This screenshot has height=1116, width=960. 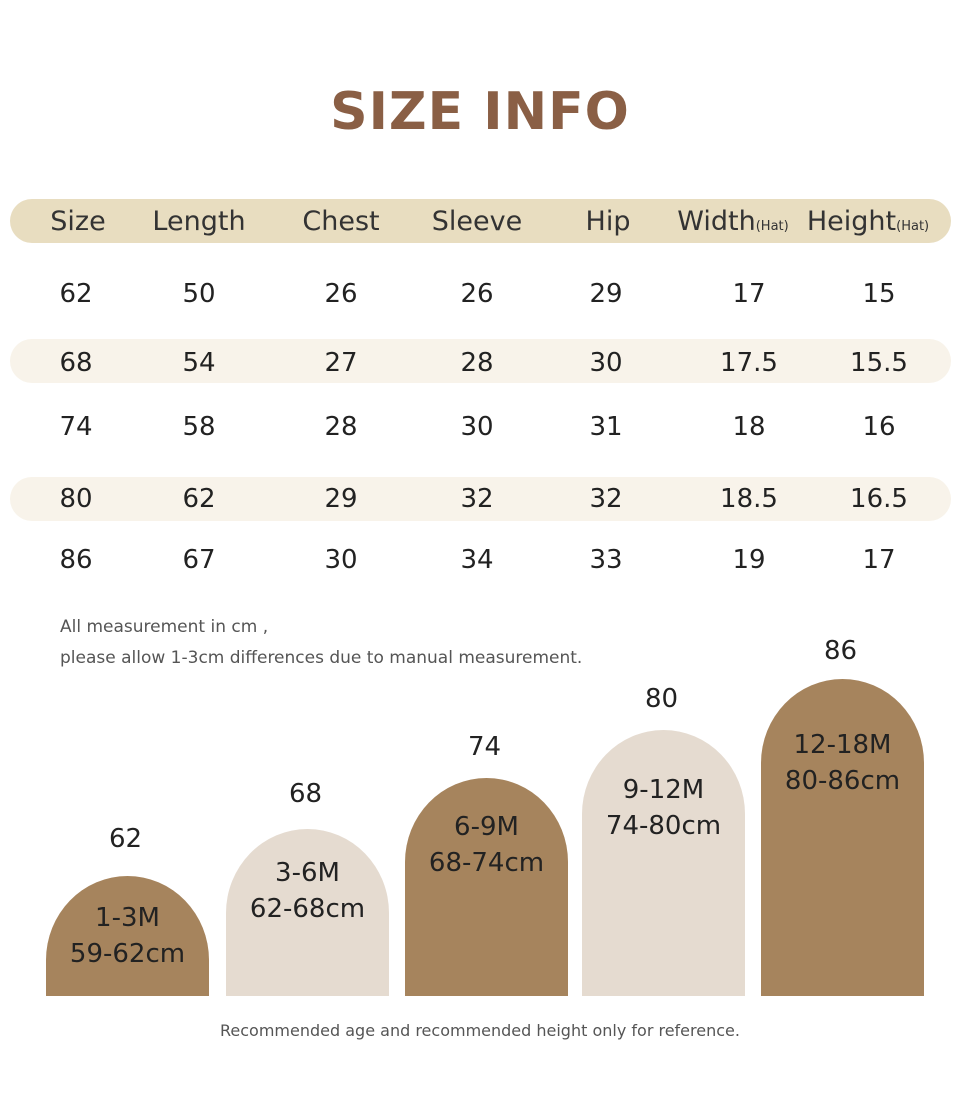 I want to click on arch-height: 62-68cm, so click(x=307, y=909).